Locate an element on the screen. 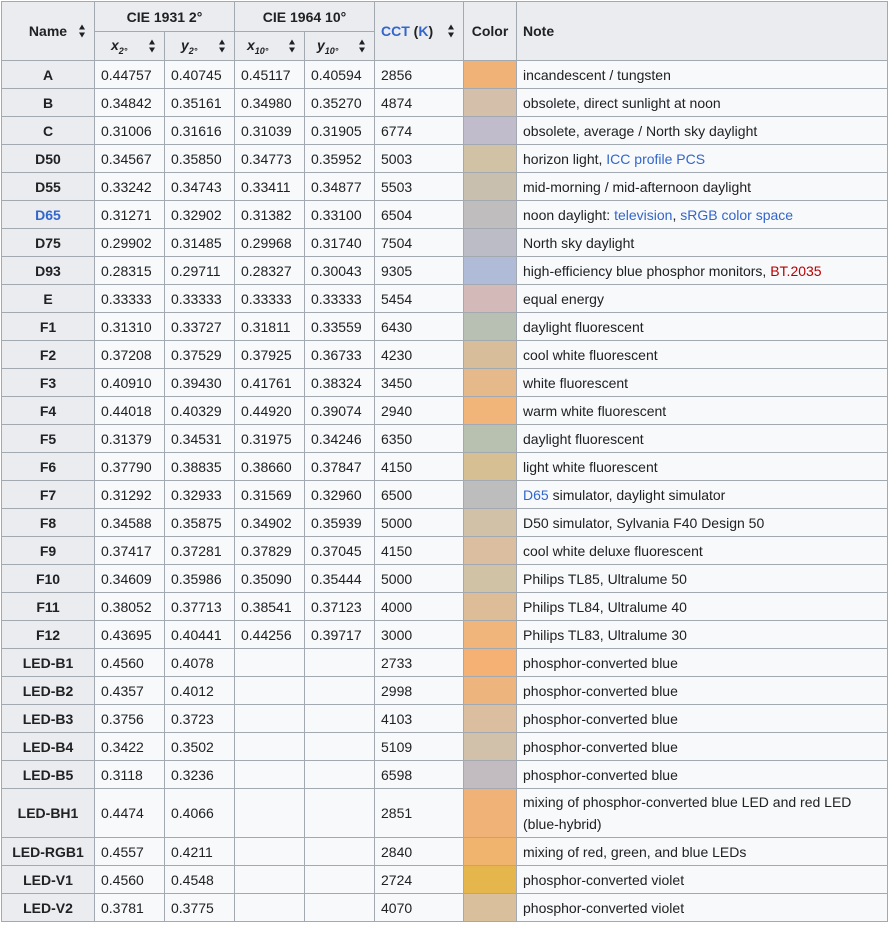  col-header-x2: x2° is located at coordinates (129, 46).